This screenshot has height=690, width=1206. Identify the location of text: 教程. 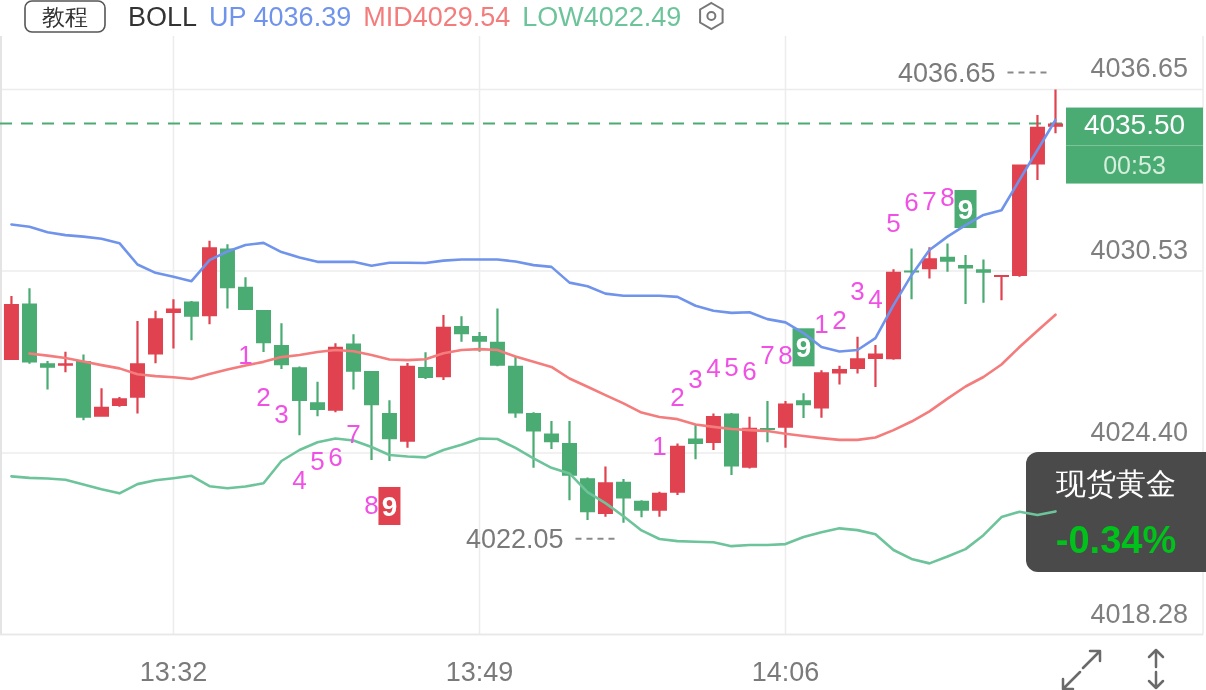
(65, 17).